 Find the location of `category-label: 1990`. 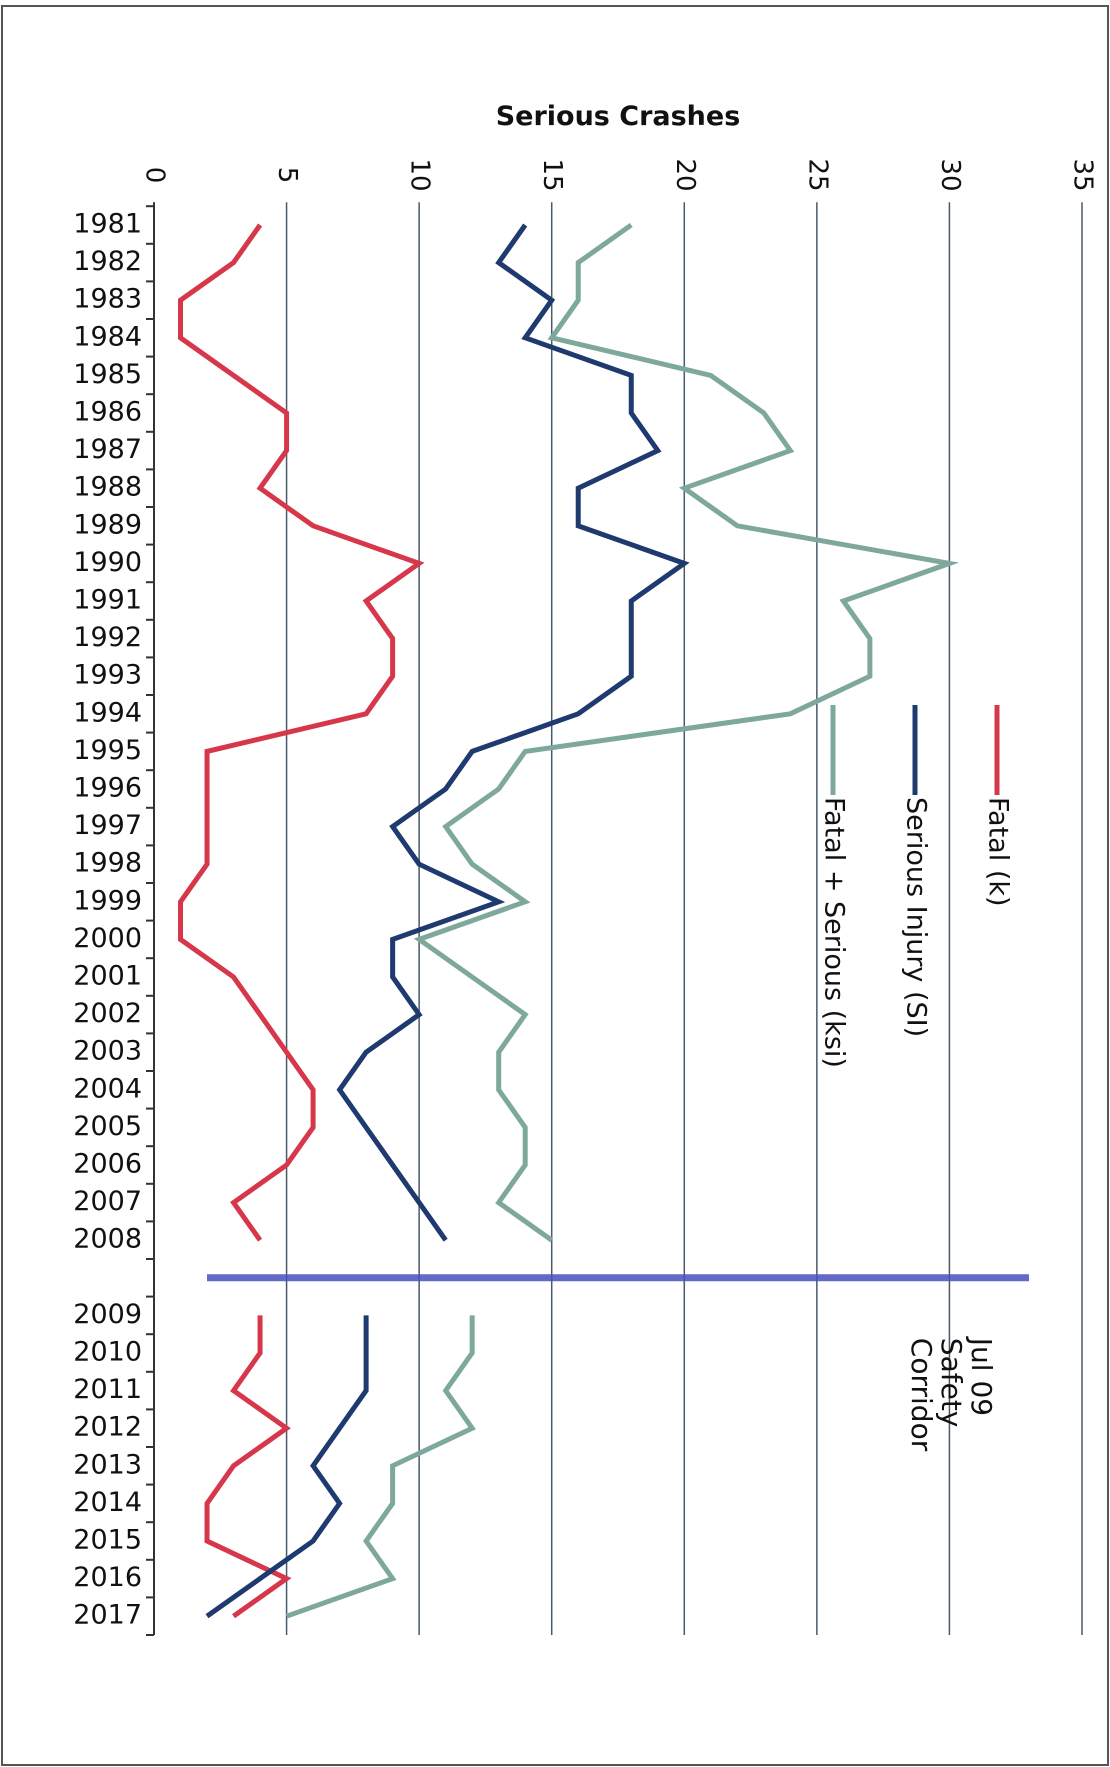

category-label: 1990 is located at coordinates (107, 562).